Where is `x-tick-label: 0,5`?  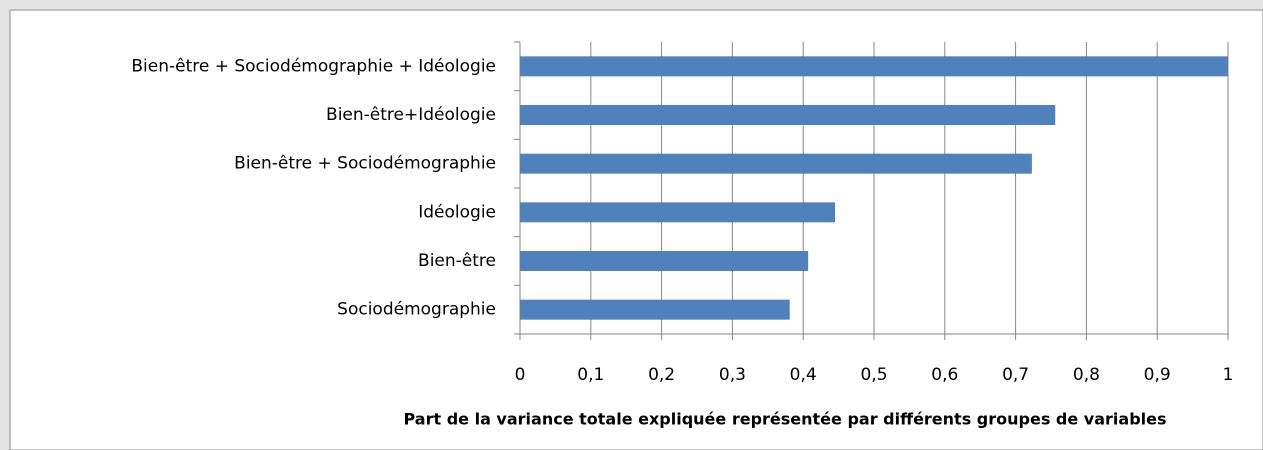 x-tick-label: 0,5 is located at coordinates (873, 375).